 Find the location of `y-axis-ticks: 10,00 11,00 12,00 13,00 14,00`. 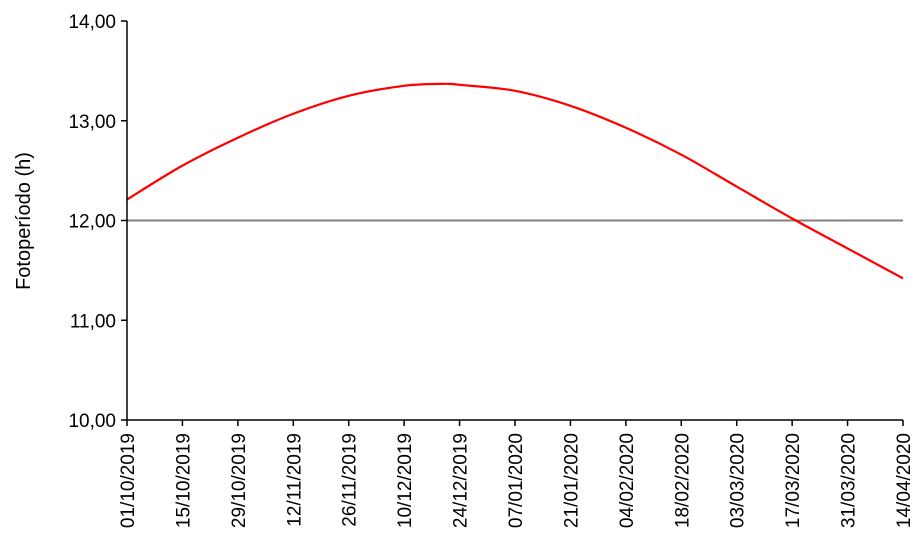

y-axis-ticks: 10,00 11,00 12,00 13,00 14,00 is located at coordinates (97, 222).